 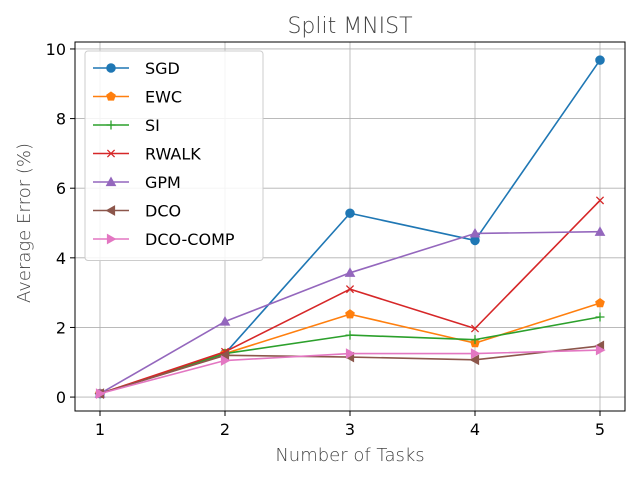 What do you see at coordinates (152, 125) in the screenshot?
I see `legend-label: SI` at bounding box center [152, 125].